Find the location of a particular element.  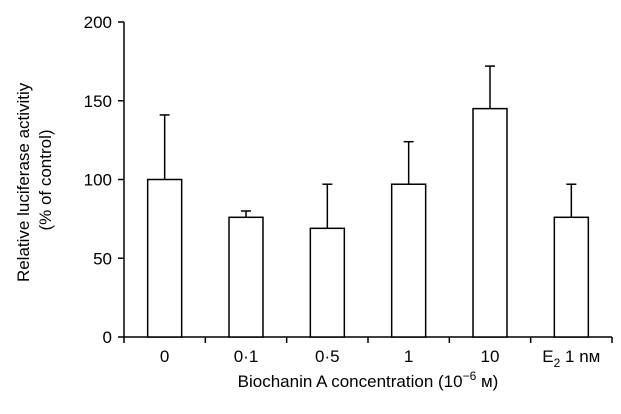

y-tick-label: 200 is located at coordinates (98, 22).